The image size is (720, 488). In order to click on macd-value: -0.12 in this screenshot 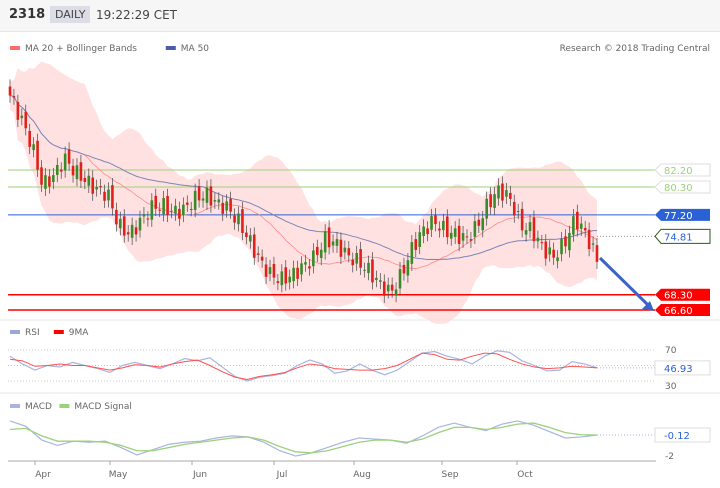, I will do `click(677, 436)`.